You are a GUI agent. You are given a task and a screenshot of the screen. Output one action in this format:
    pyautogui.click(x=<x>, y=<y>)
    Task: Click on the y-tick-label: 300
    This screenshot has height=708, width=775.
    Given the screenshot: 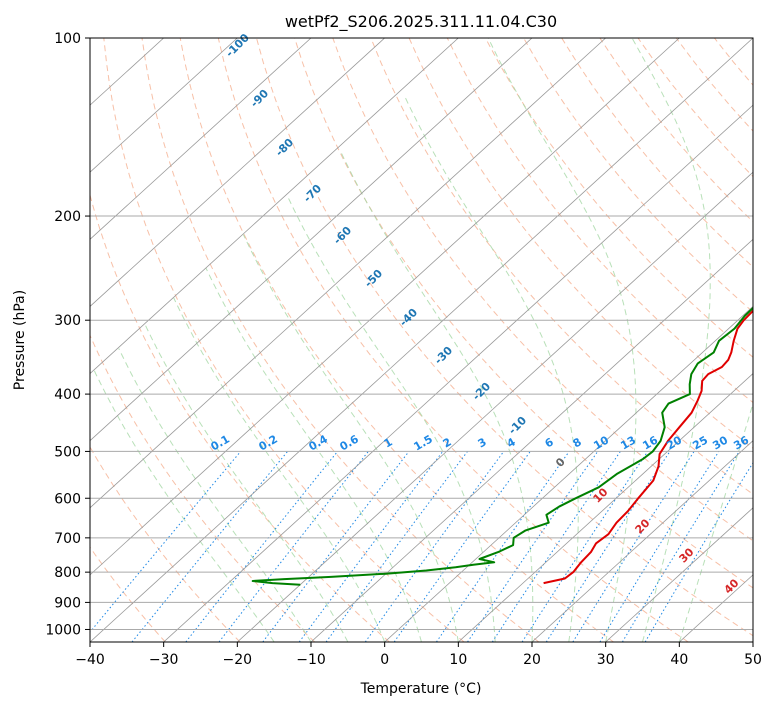 What is the action you would take?
    pyautogui.click(x=67, y=321)
    